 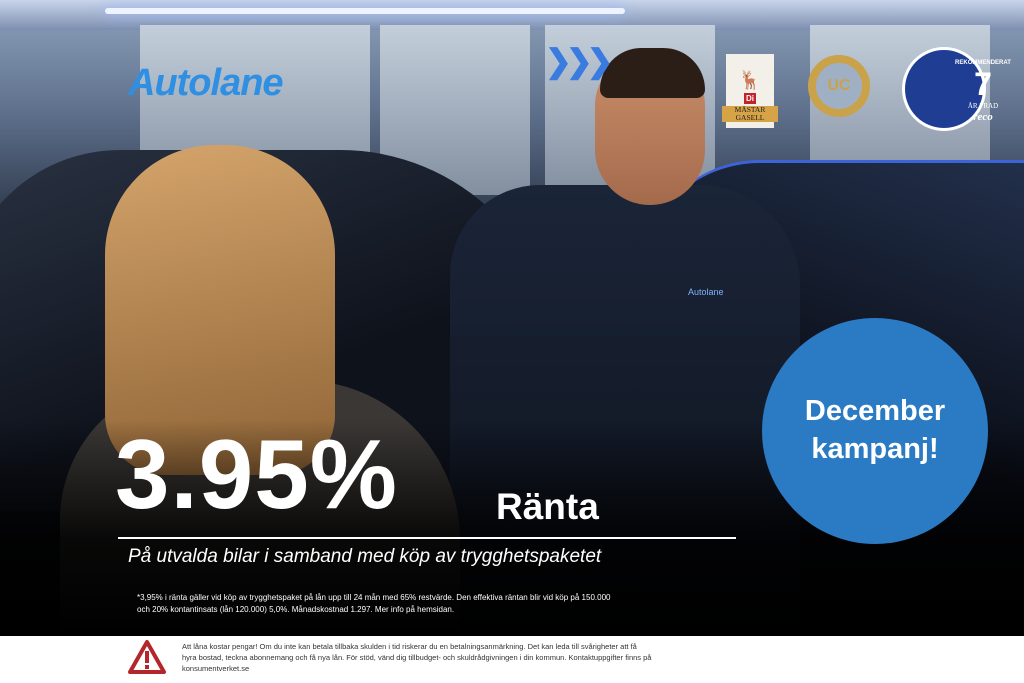 What do you see at coordinates (750, 80) in the screenshot?
I see `gazelle-icon: 🦌` at bounding box center [750, 80].